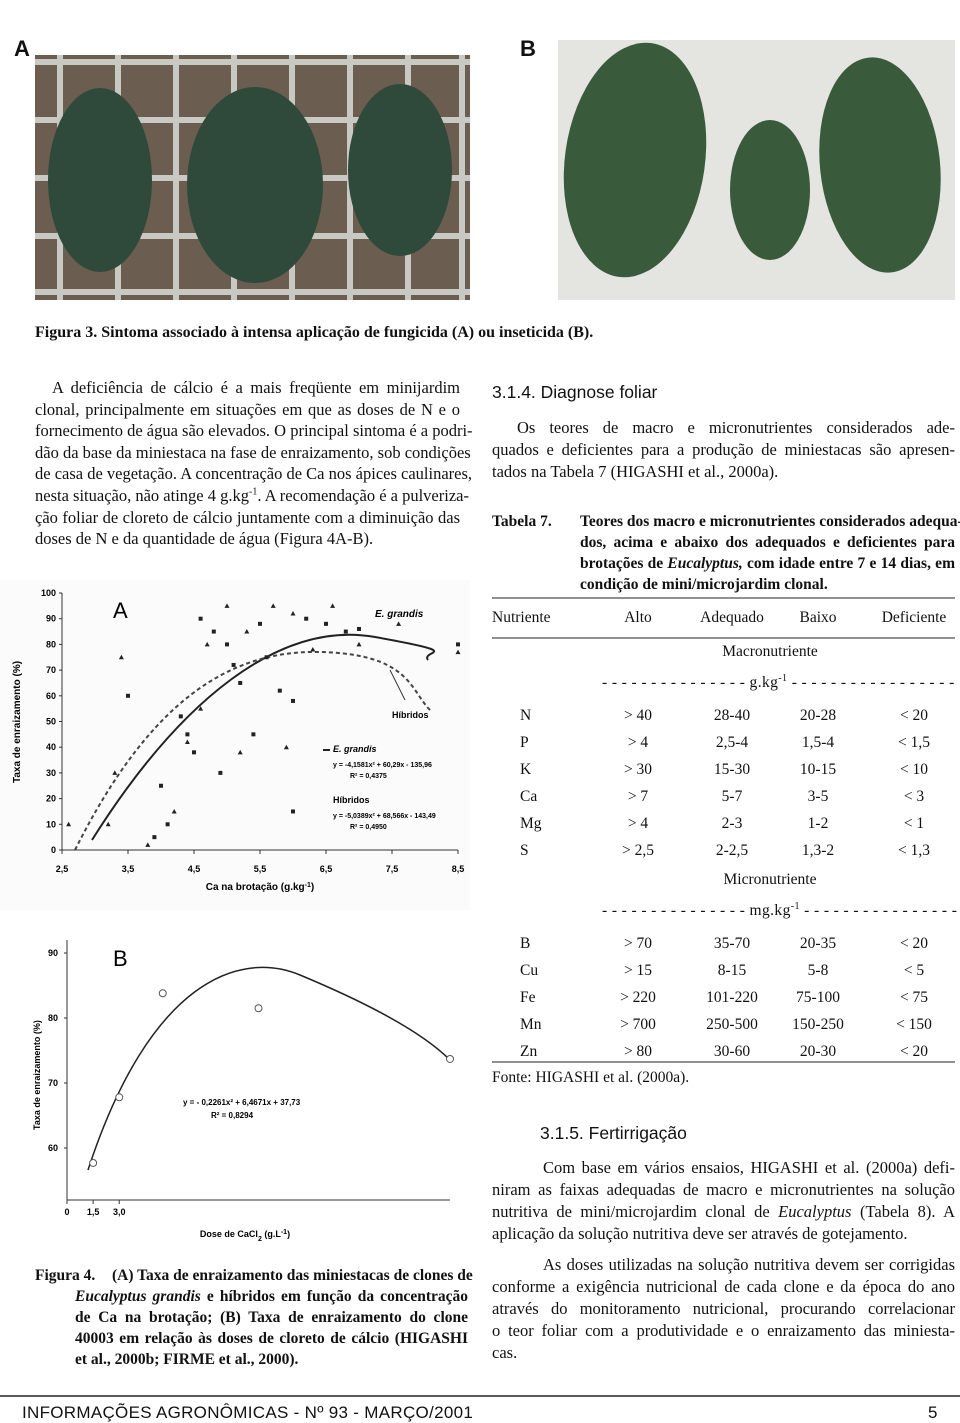 This screenshot has width=960, height=1423. Describe the element at coordinates (250, 183) in the screenshot. I see `photo-a-leaves` at that location.